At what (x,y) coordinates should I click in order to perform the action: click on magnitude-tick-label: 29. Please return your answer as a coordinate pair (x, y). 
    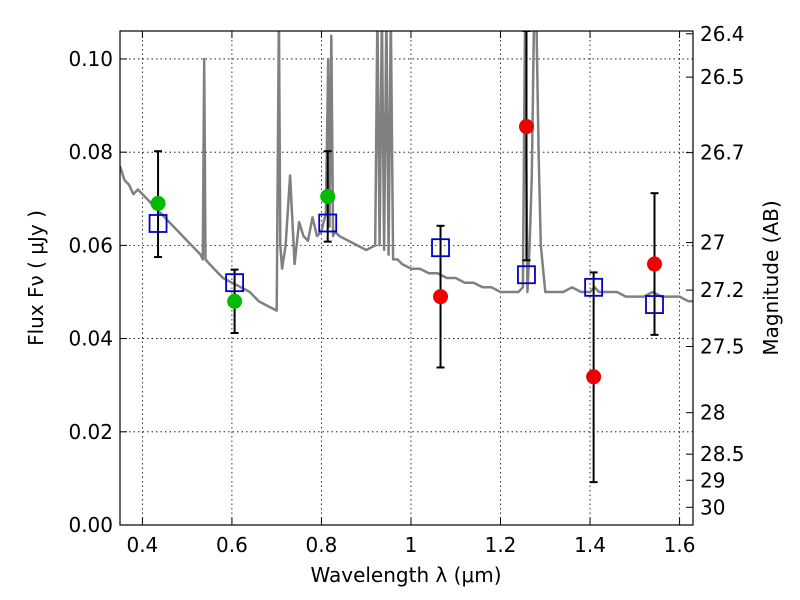
    Looking at the image, I should click on (712, 480).